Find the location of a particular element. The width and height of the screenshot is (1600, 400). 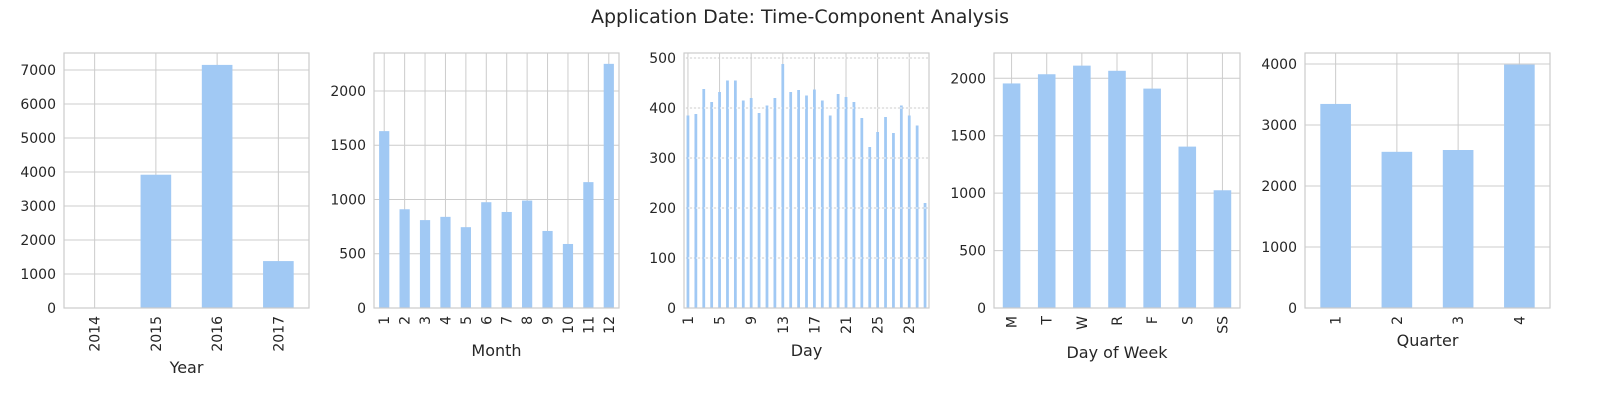

bar-SS is located at coordinates (1222, 249).